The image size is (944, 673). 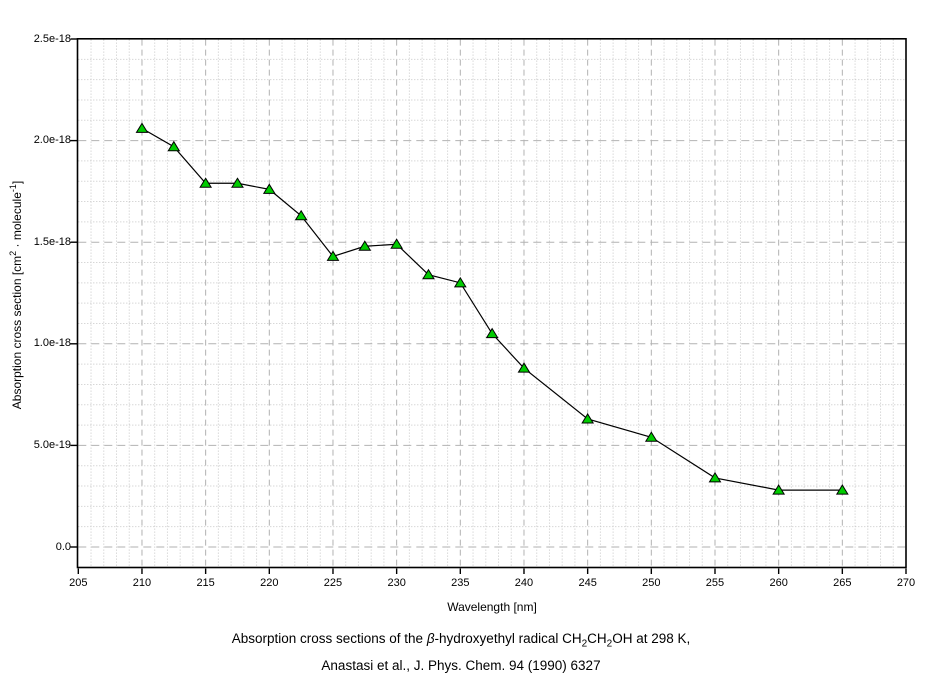 I want to click on text-segment: ], so click(x=17, y=182).